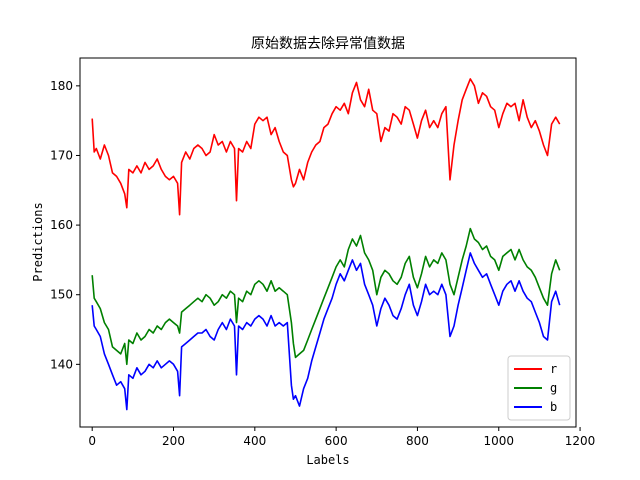  Describe the element at coordinates (539, 388) in the screenshot. I see `legend: rgb` at that location.